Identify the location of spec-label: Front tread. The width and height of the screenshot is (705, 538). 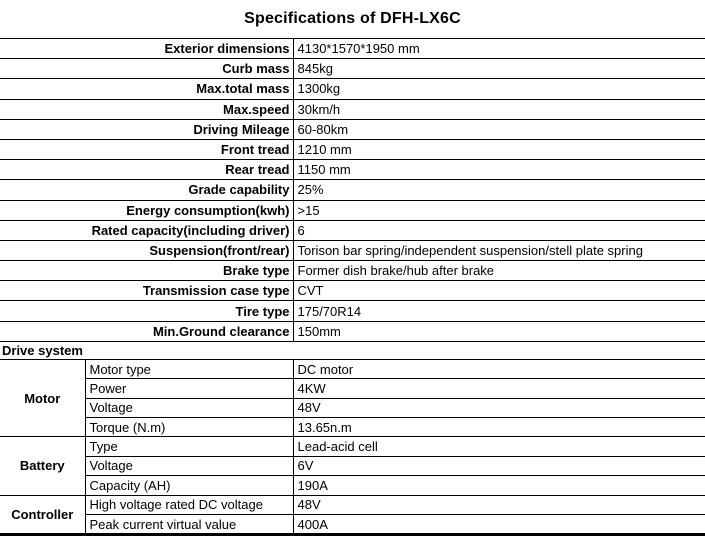
(147, 150).